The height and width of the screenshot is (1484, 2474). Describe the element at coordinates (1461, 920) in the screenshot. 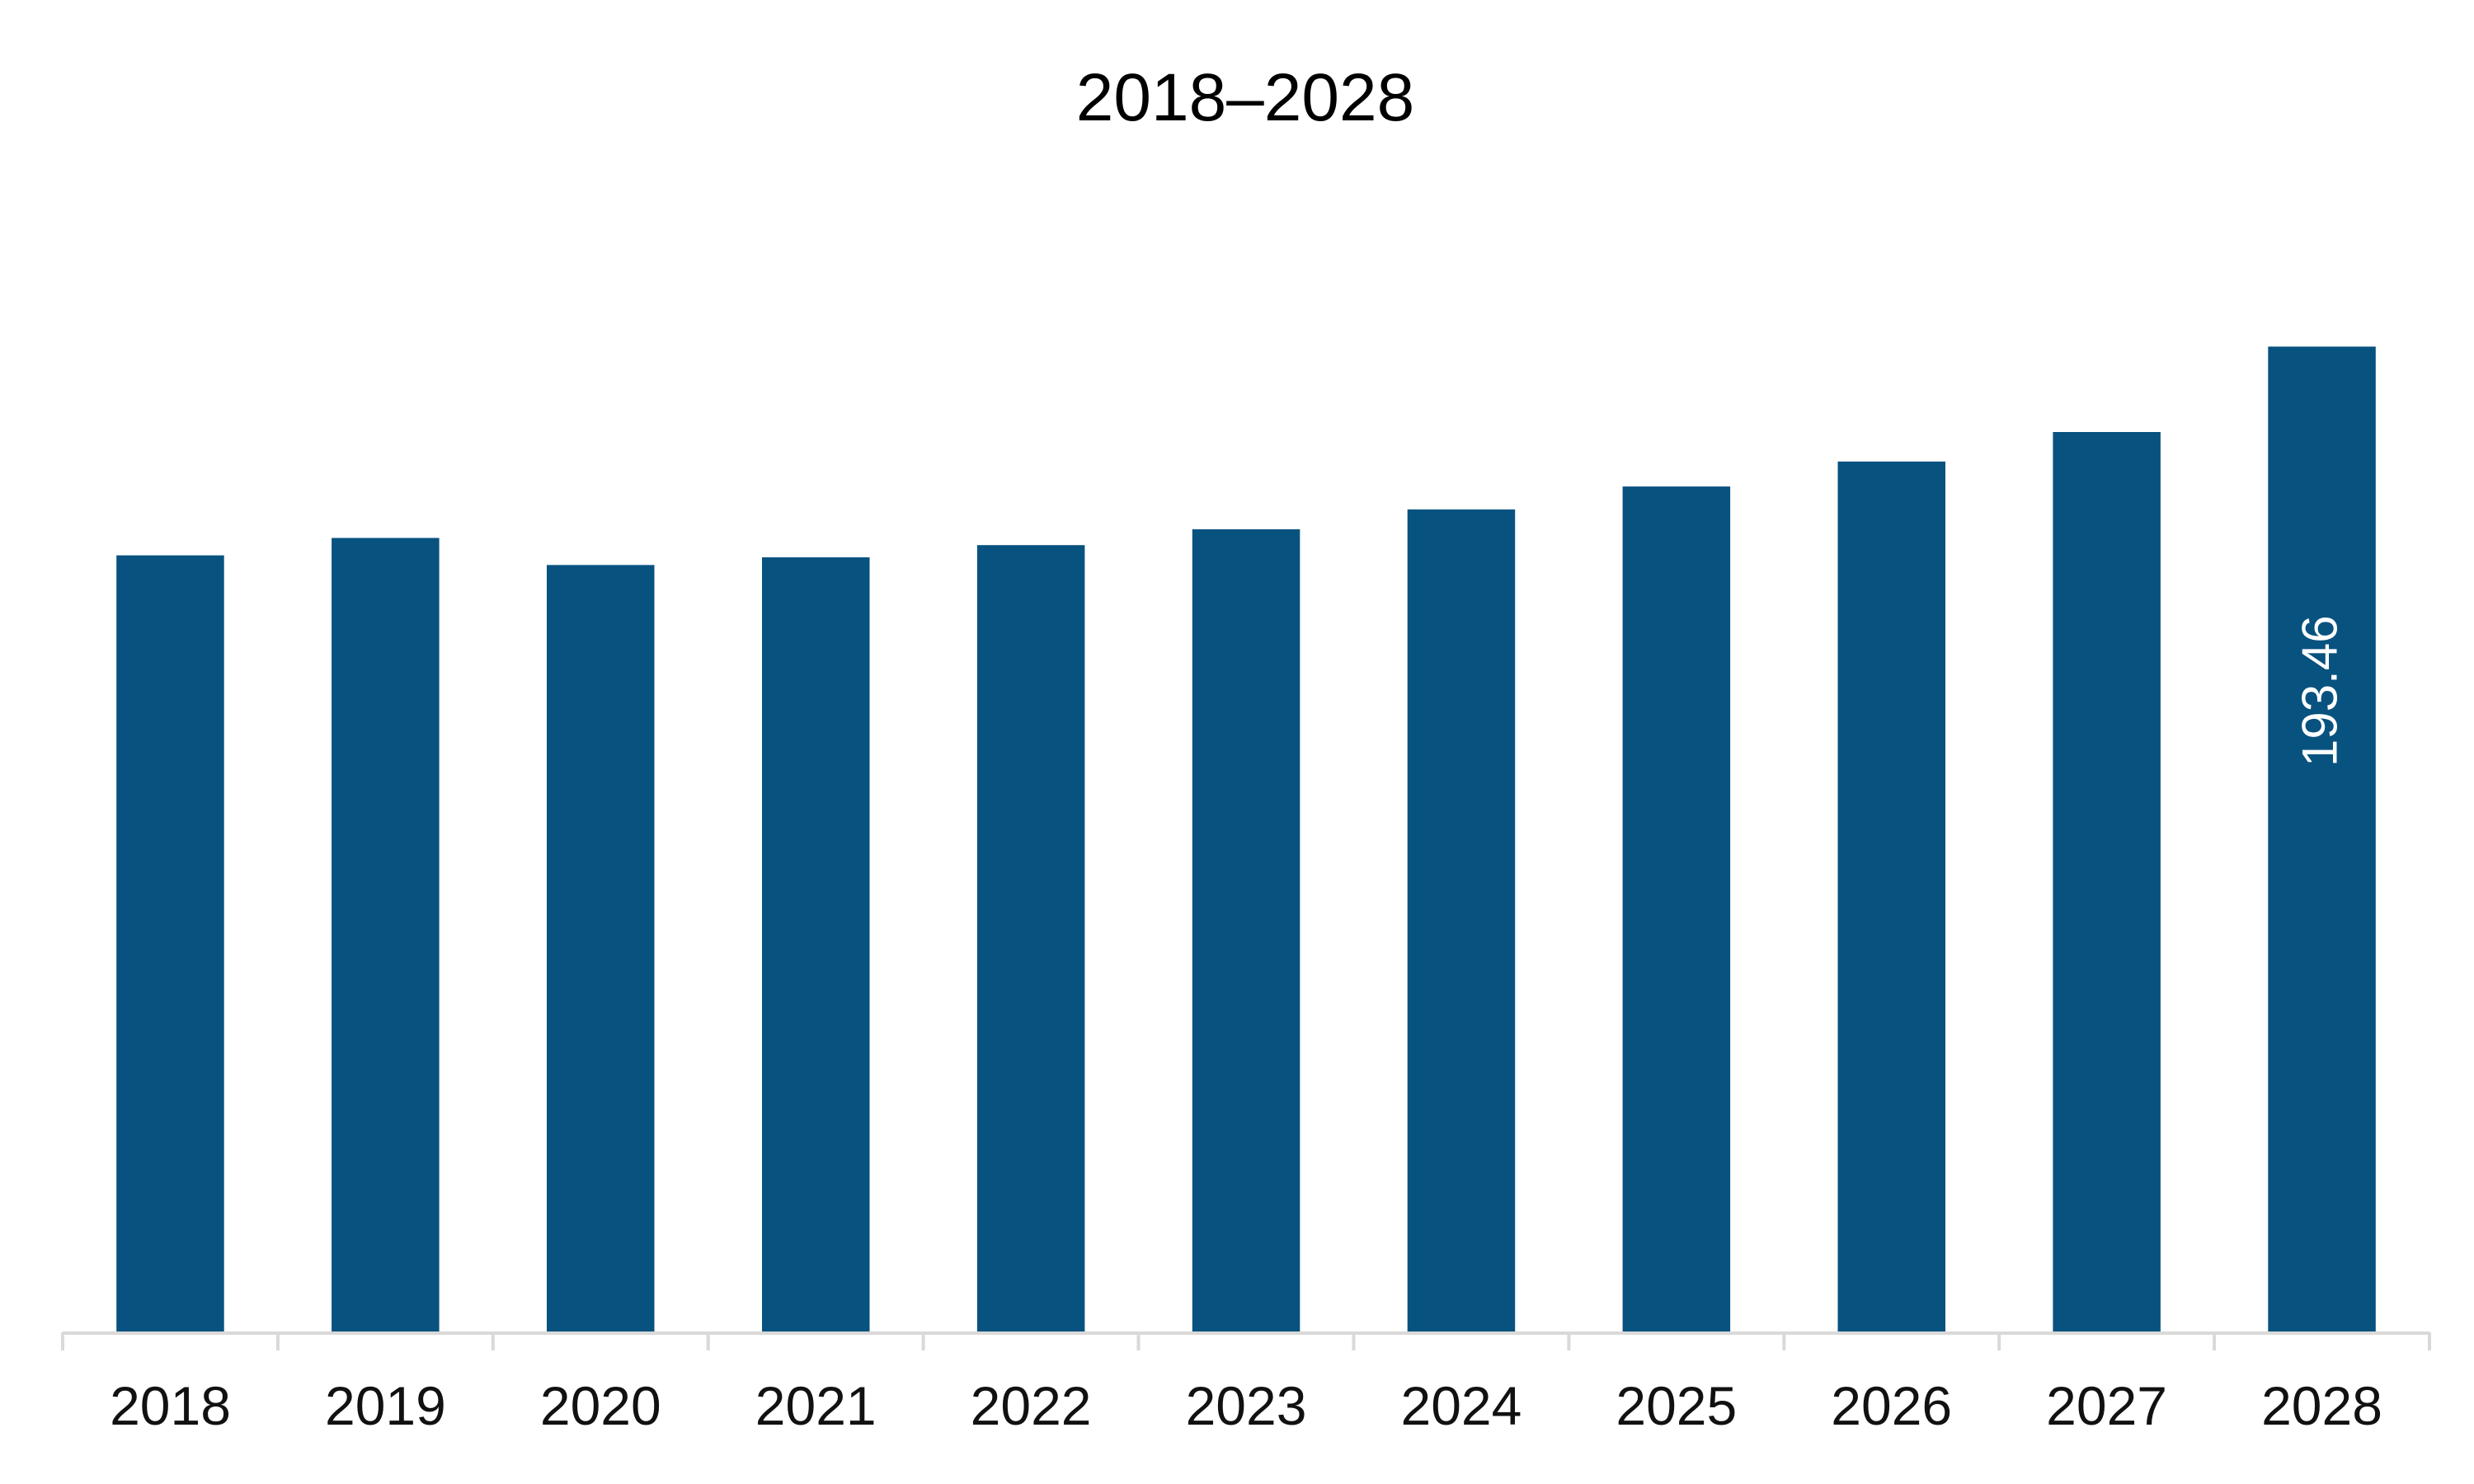

I see `bar-2024` at that location.